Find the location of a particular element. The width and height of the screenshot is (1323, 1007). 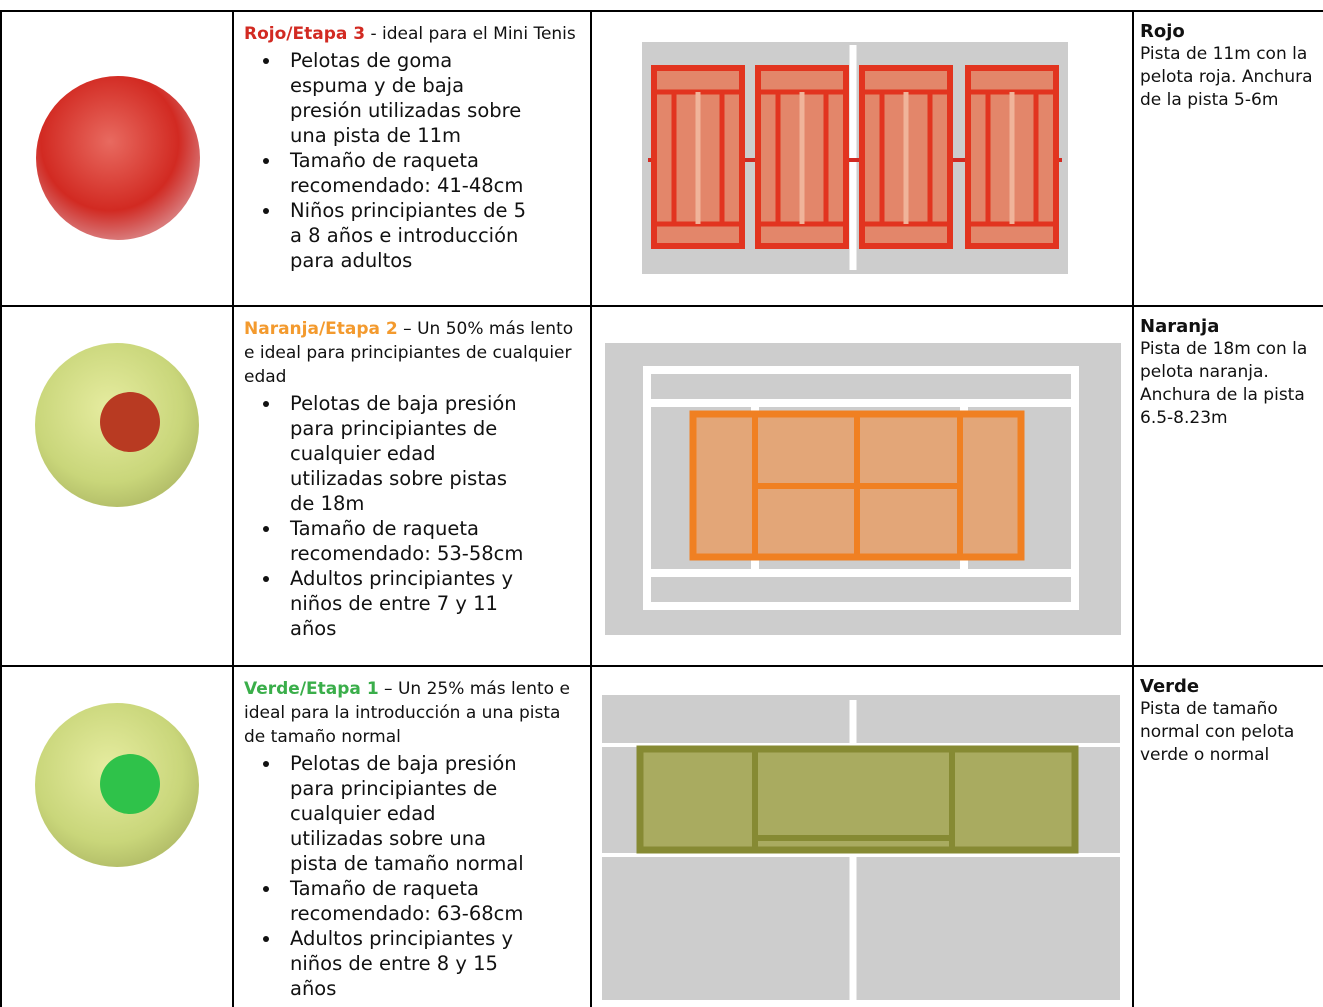

red-courts is located at coordinates (855, 158).